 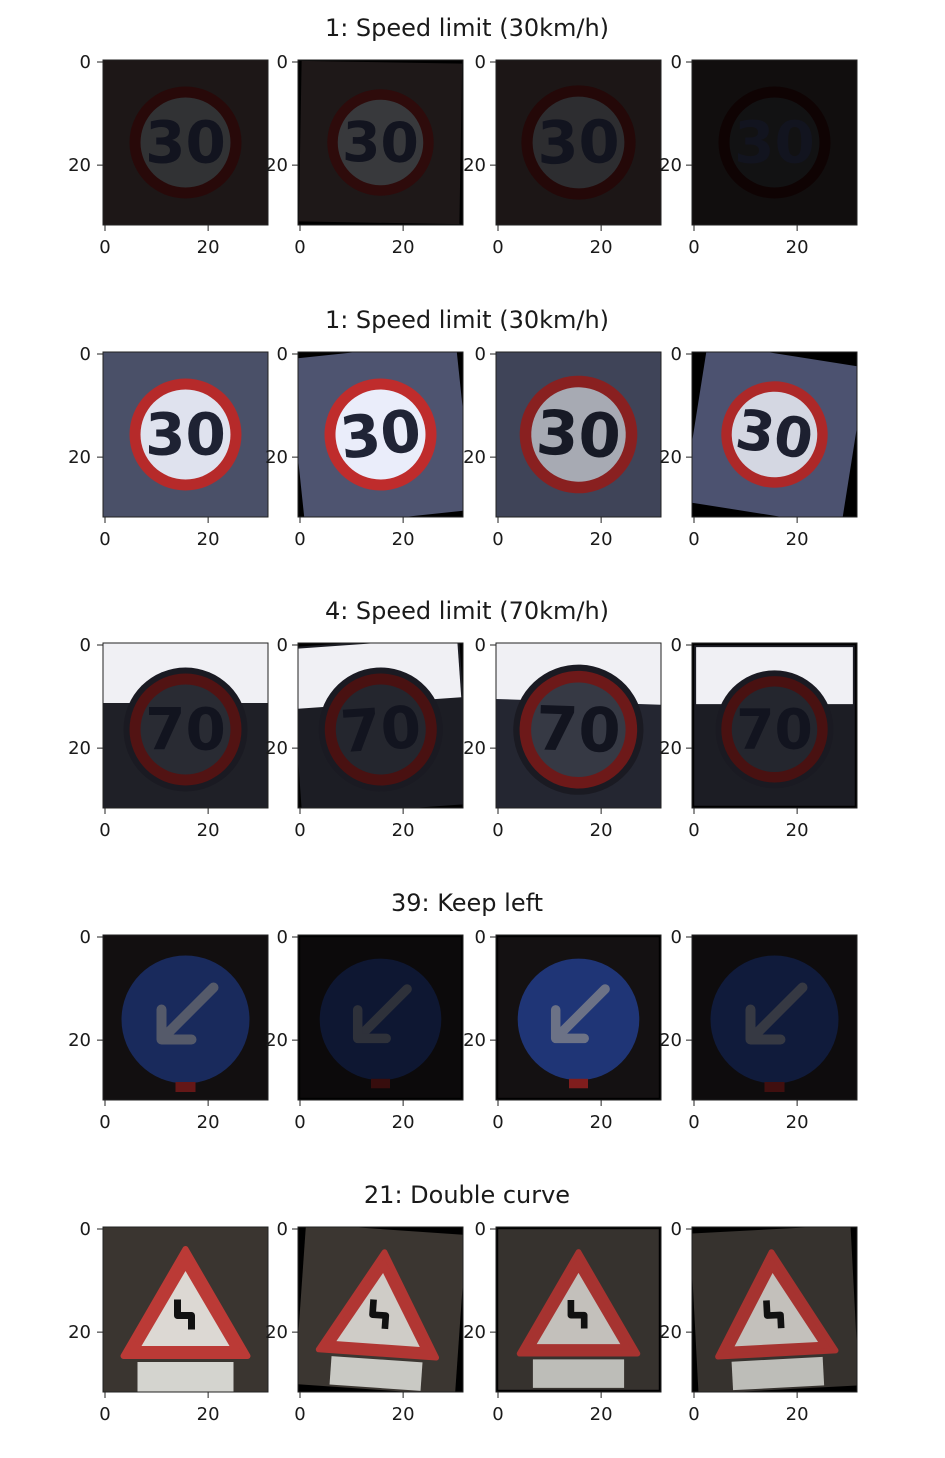 I want to click on sign-number-0-0: 30, so click(x=185, y=143).